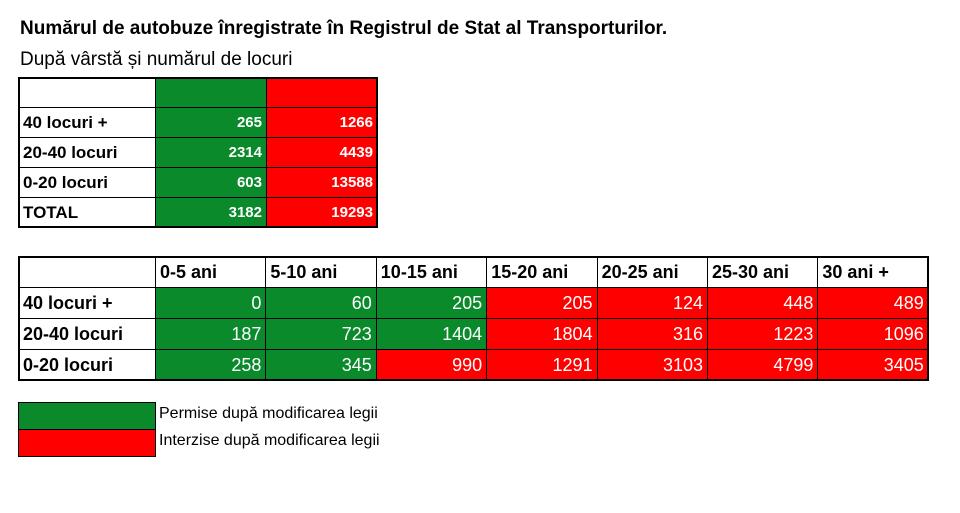  I want to click on column-header: 10-15 ani, so click(431, 272).